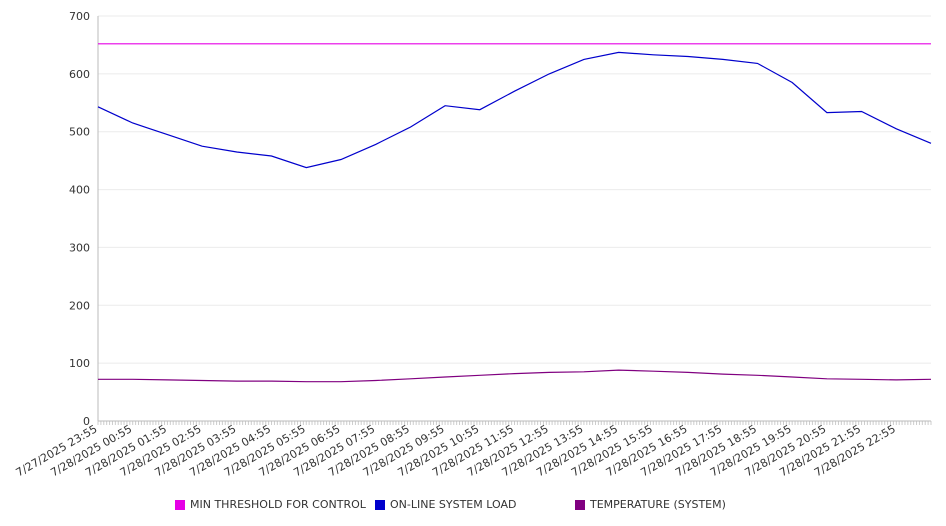 The image size is (946, 526). What do you see at coordinates (79, 219) in the screenshot?
I see `y-axis-ticks: 0 100 200 300 400 500 600 700` at bounding box center [79, 219].